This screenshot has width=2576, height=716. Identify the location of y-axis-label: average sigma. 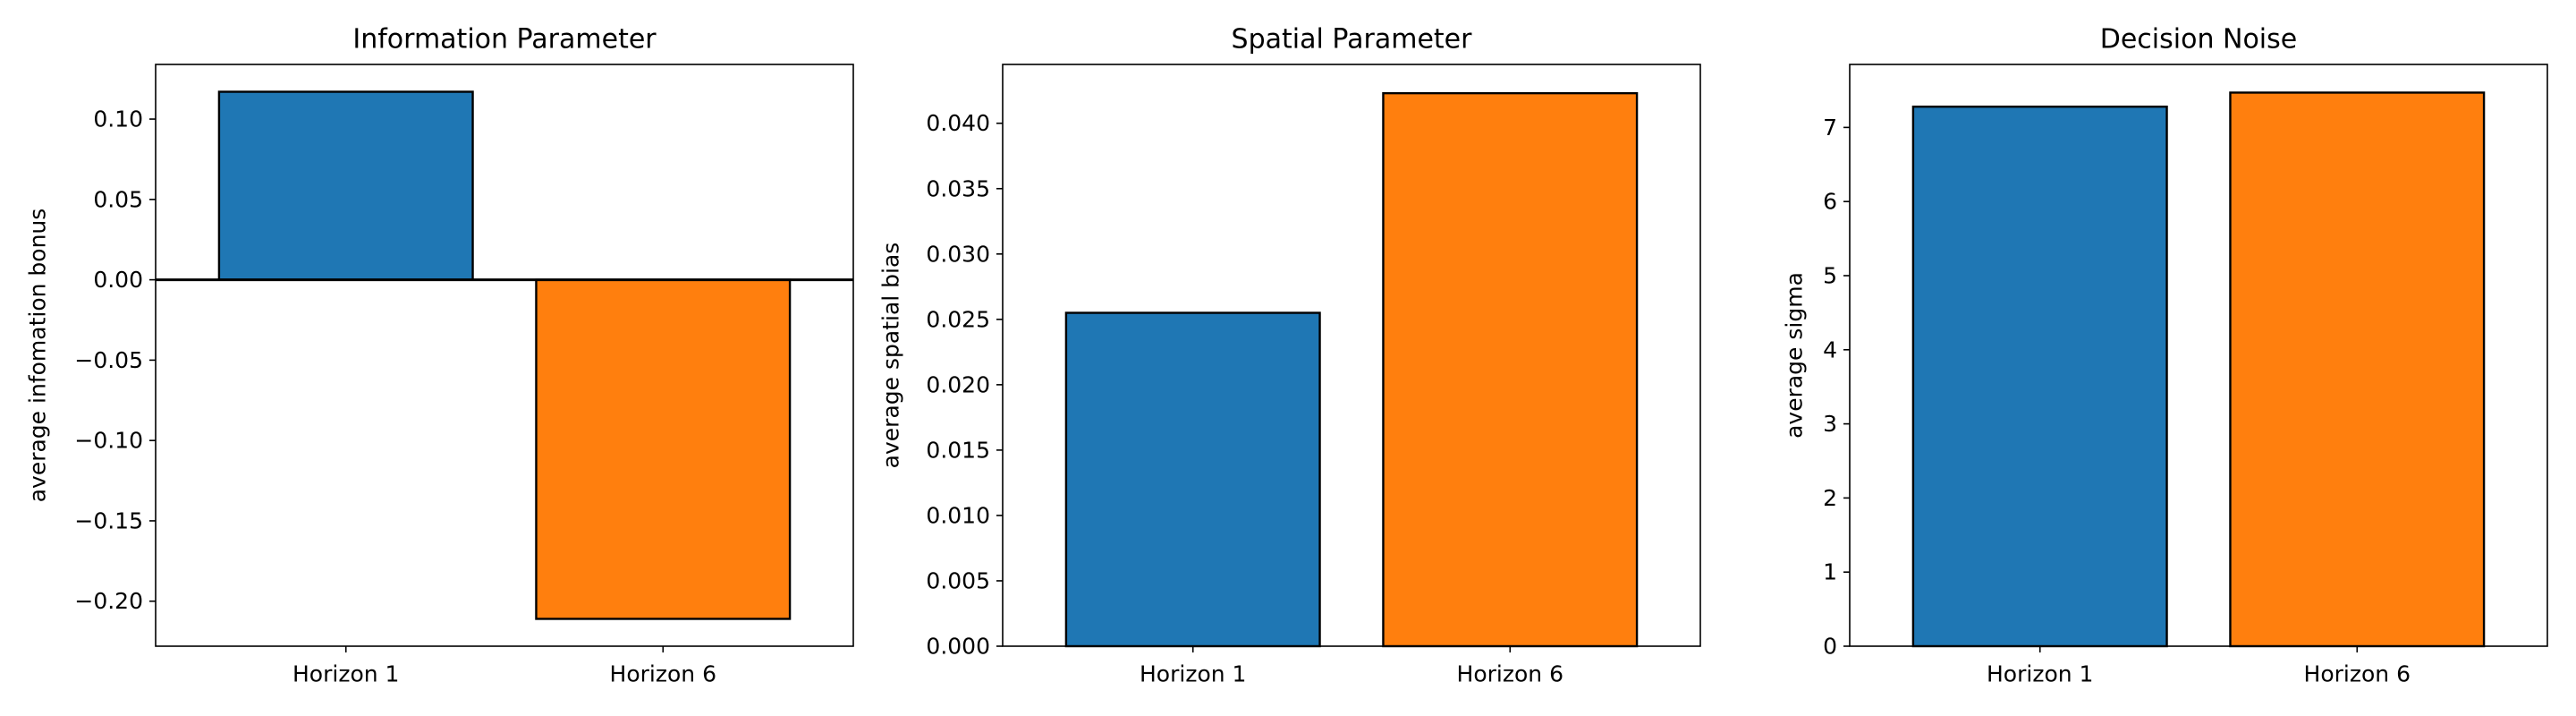
(1795, 355).